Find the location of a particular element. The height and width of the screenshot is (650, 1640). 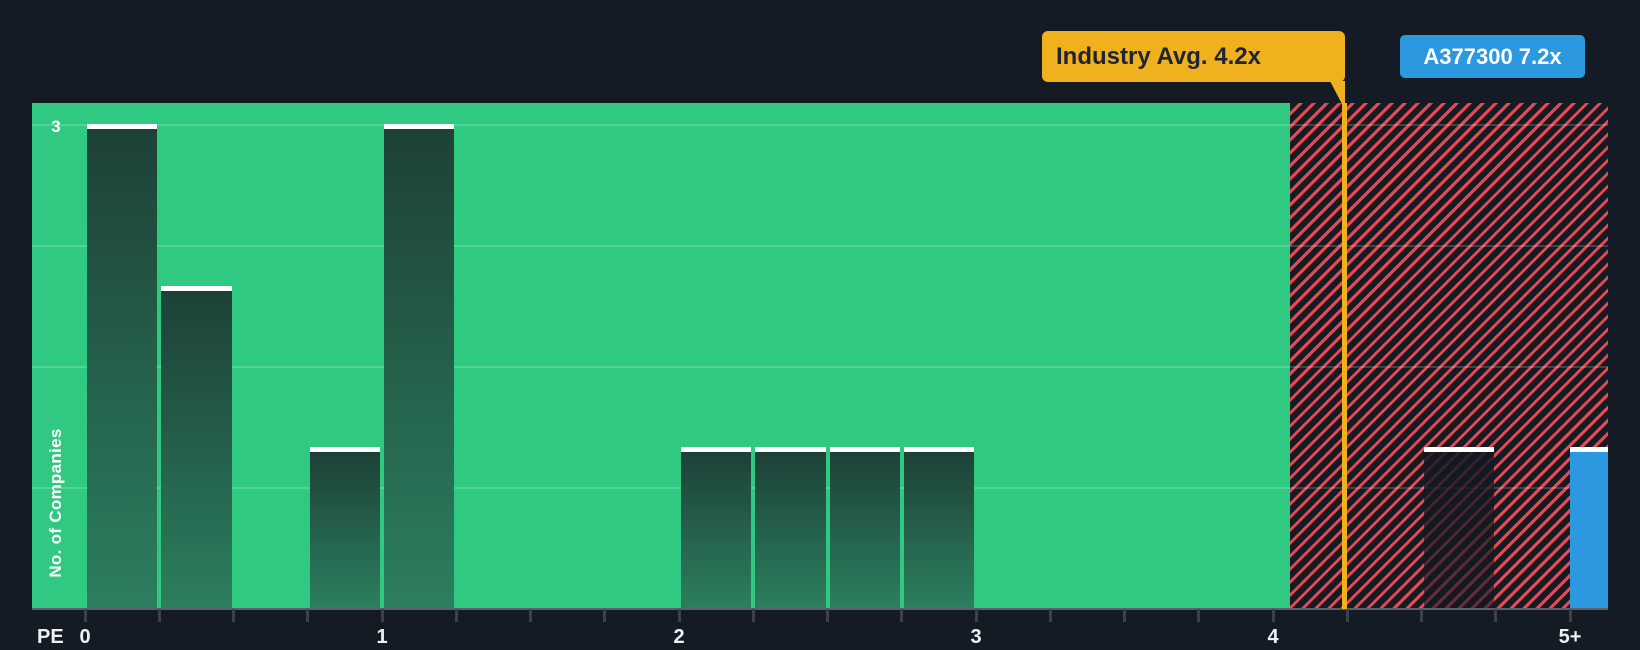

company-callout-label: A377300 7.2x is located at coordinates (1492, 56).